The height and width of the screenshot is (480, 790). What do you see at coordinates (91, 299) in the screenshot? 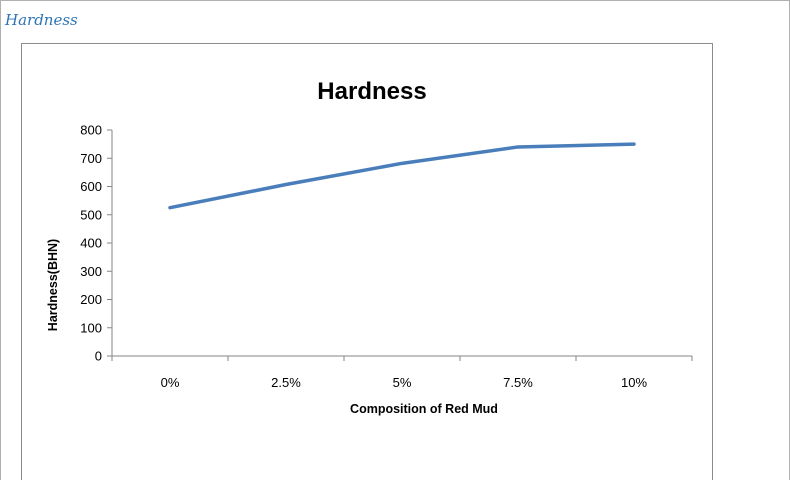
I see `y-tick-label: 200` at bounding box center [91, 299].